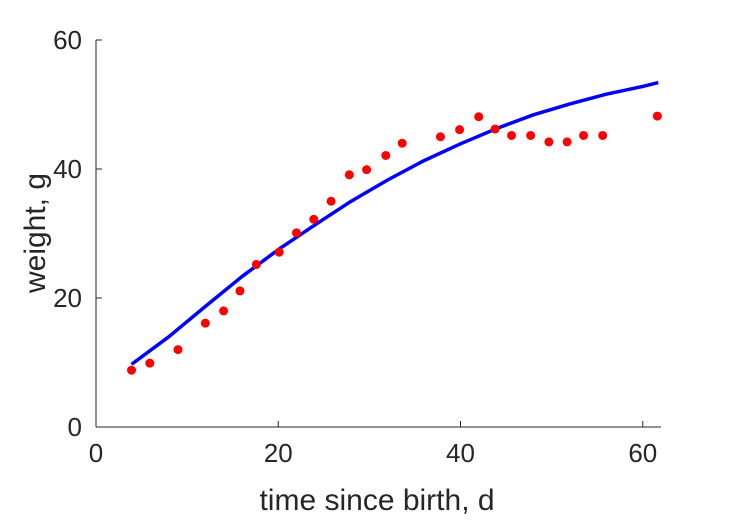  What do you see at coordinates (75, 427) in the screenshot?
I see `y-tick-label: 0` at bounding box center [75, 427].